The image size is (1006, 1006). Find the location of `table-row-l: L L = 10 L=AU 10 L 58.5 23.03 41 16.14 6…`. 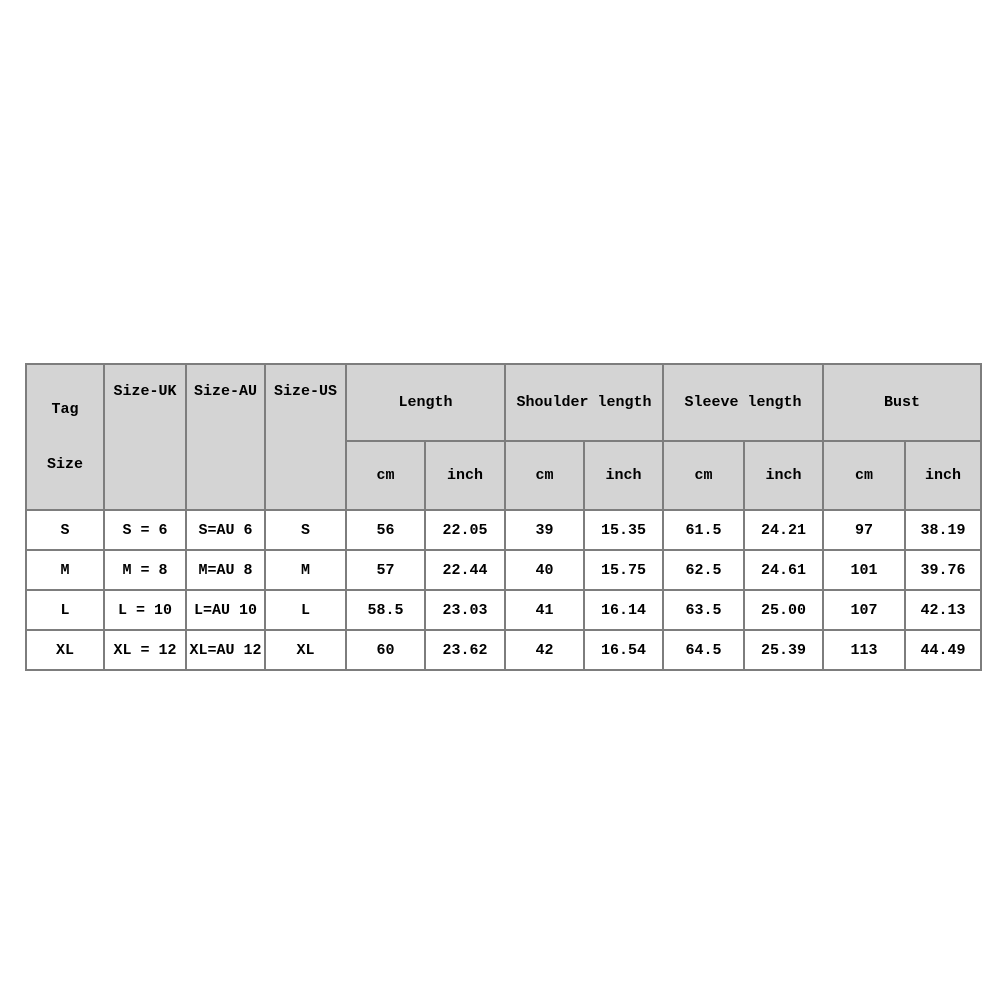

table-row-l: L L = 10 L=AU 10 L 58.5 23.03 41 16.14 6… is located at coordinates (504, 610).